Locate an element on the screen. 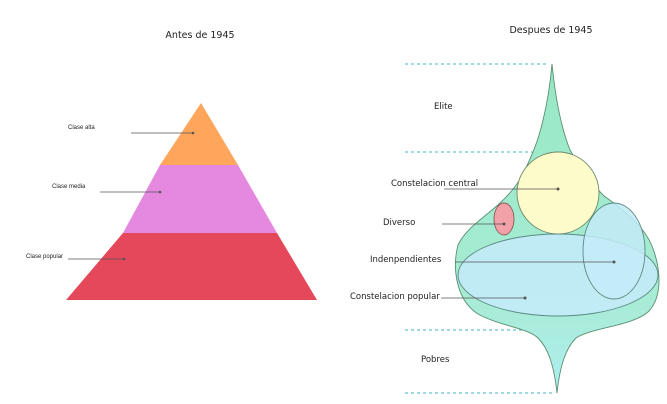 This screenshot has height=404, width=667. diverso-ellipse is located at coordinates (504, 219).